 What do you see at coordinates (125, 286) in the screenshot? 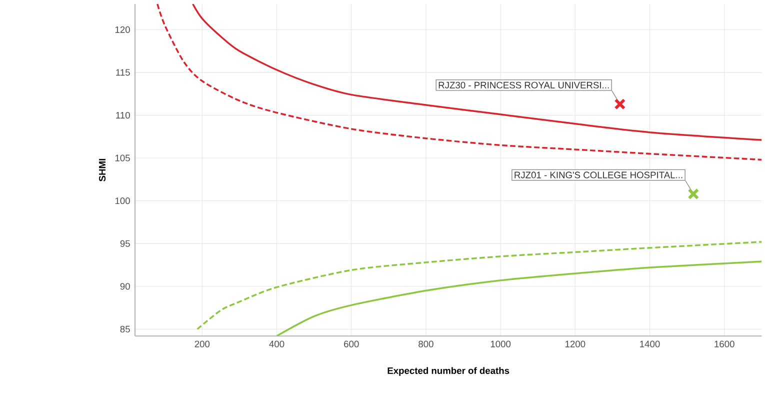
I see `y-tick-label: 90` at bounding box center [125, 286].